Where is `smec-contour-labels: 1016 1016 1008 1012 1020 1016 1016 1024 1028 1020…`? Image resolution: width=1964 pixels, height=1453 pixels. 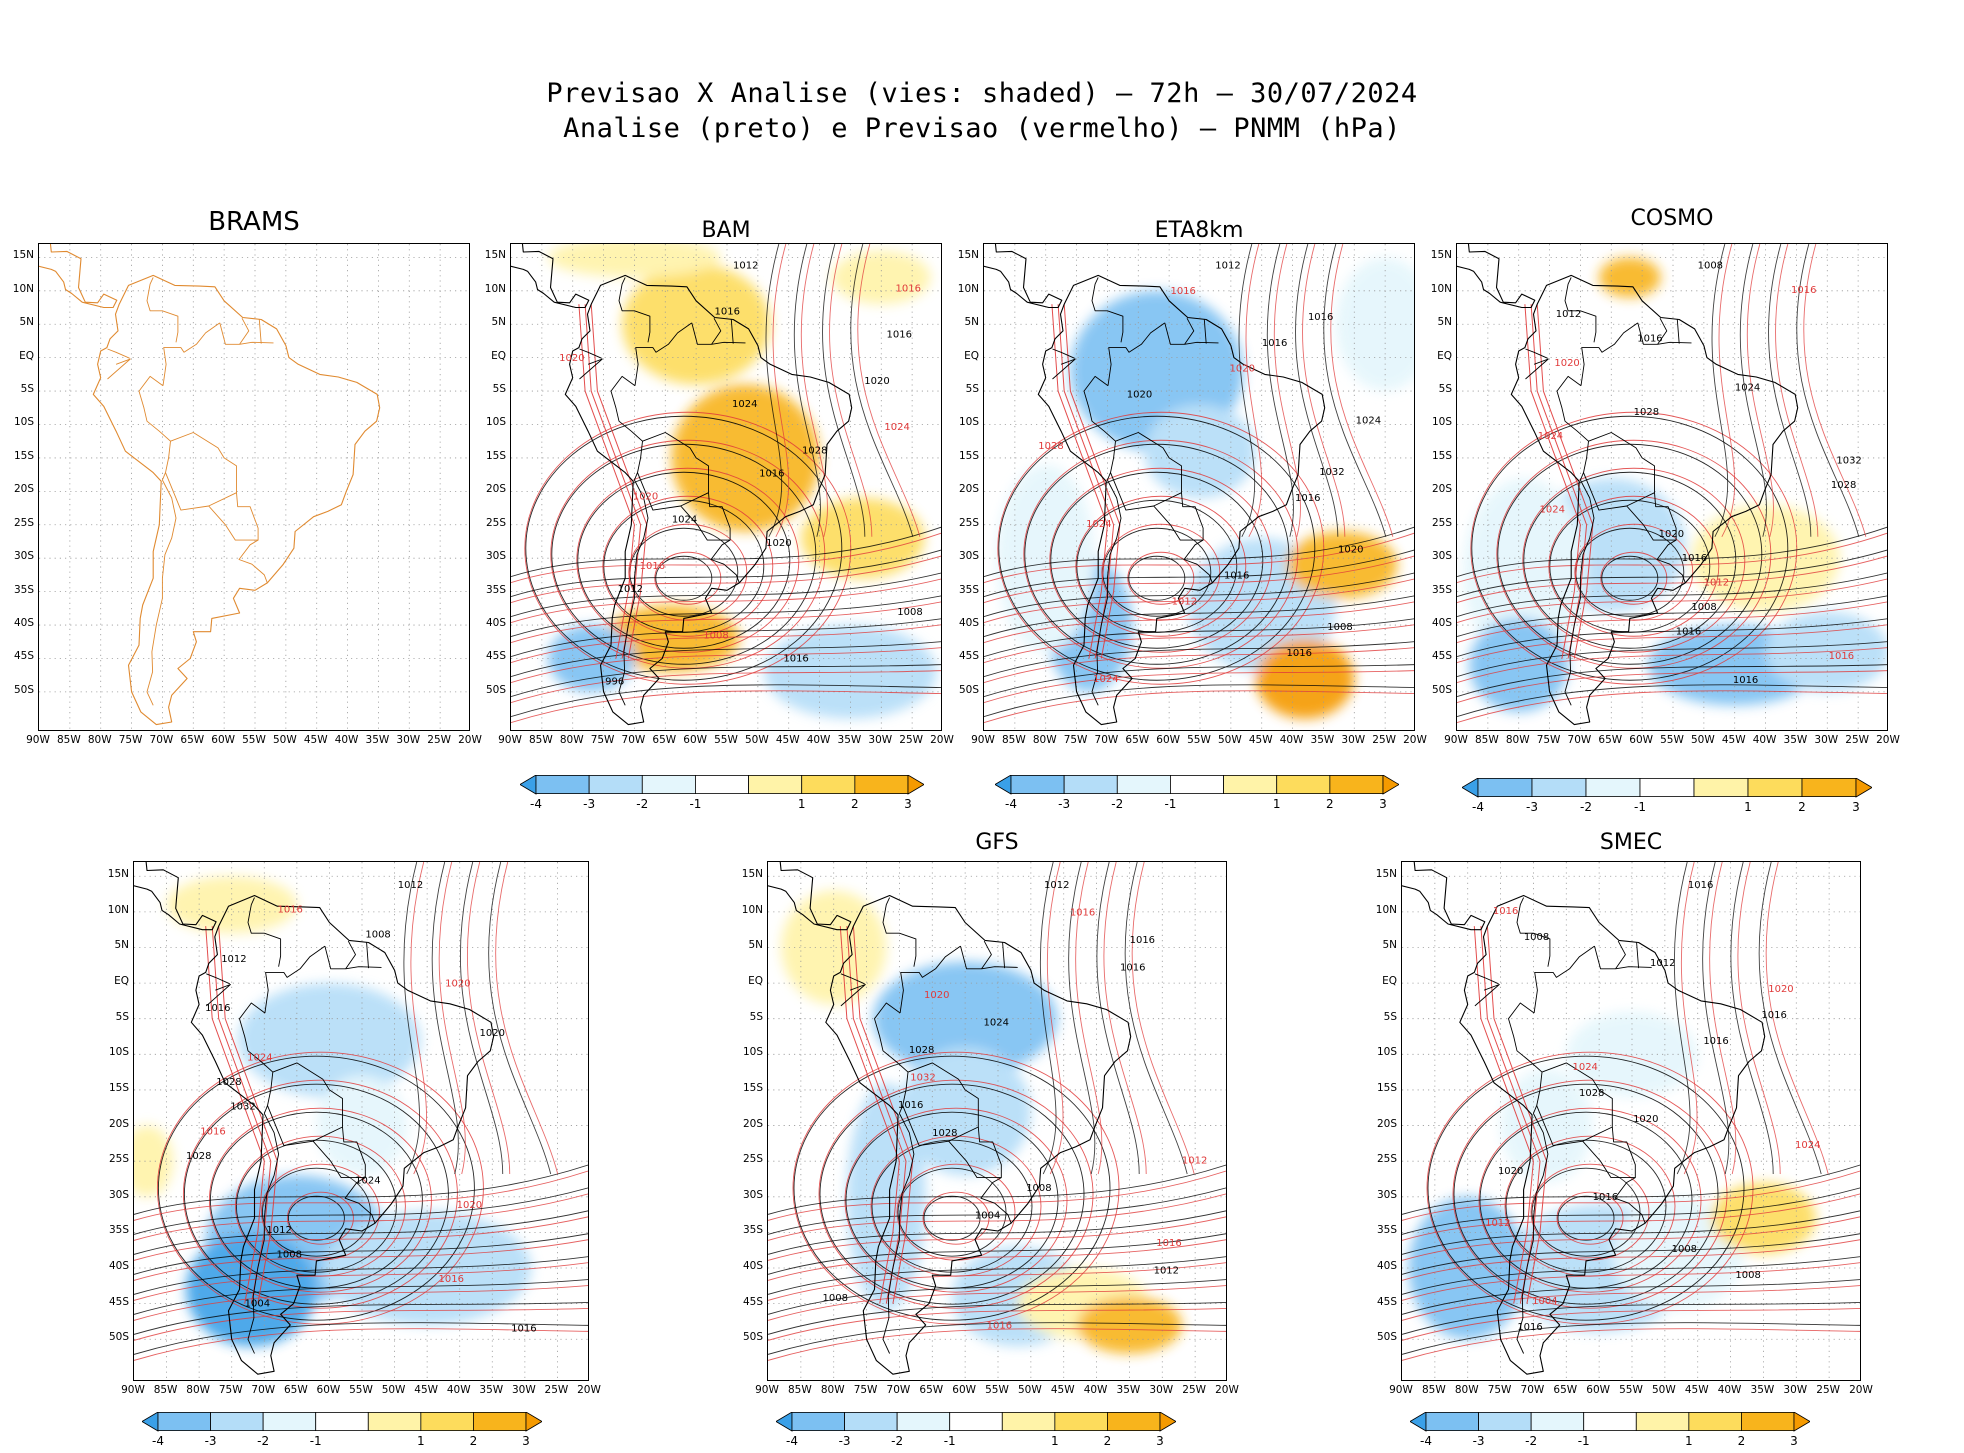
smec-contour-labels: 1016 1016 1008 1012 1020 1016 1016 1024 1028 1020… is located at coordinates (1652, 1106).